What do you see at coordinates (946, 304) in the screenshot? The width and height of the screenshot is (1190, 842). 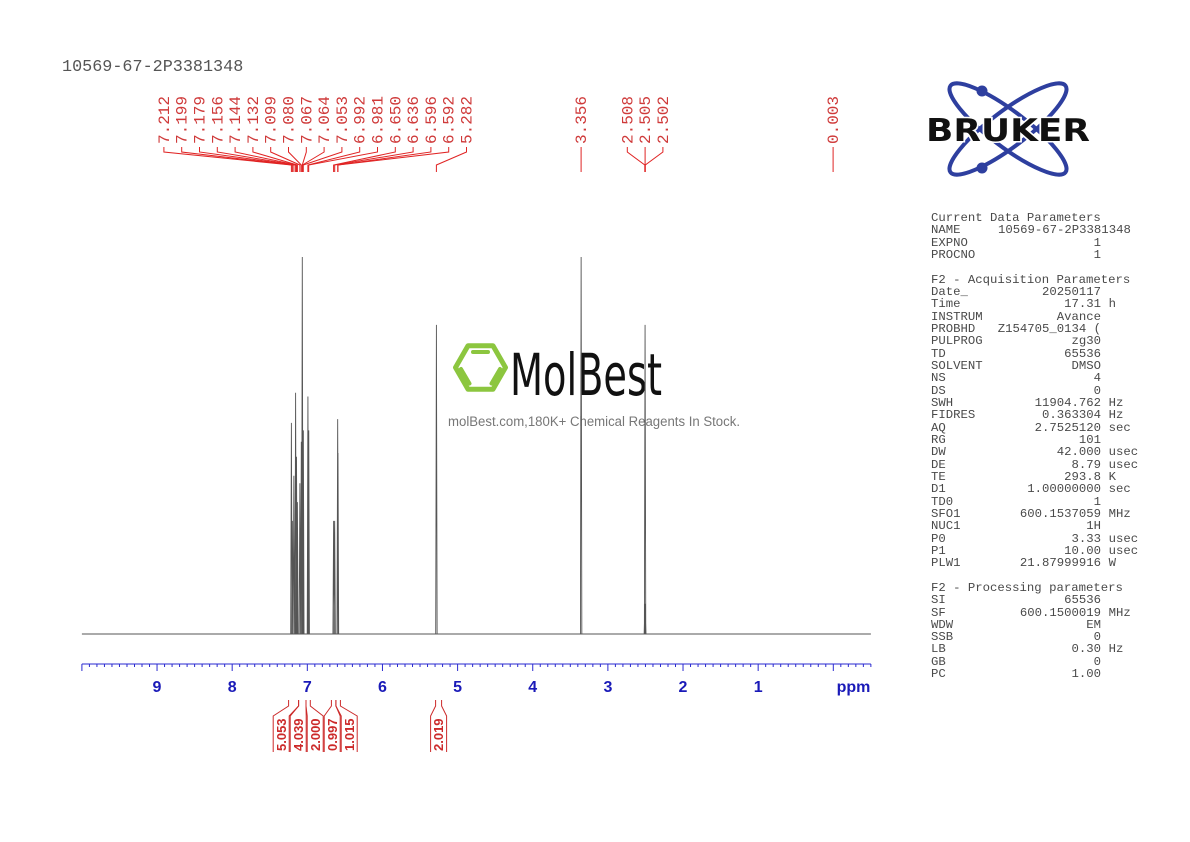 I see `param-label: Time` at bounding box center [946, 304].